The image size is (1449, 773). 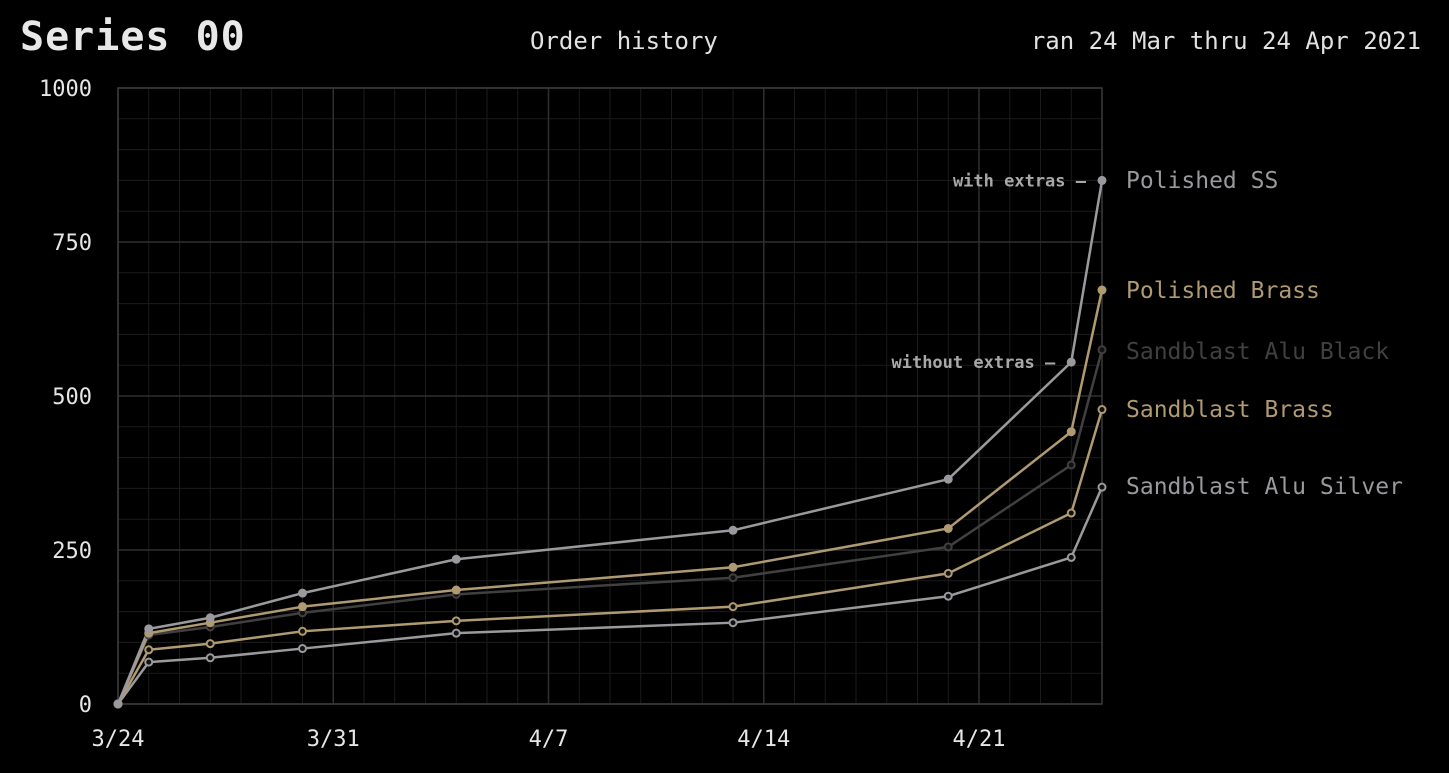 I want to click on x-tick-label: 4/7, so click(x=549, y=739).